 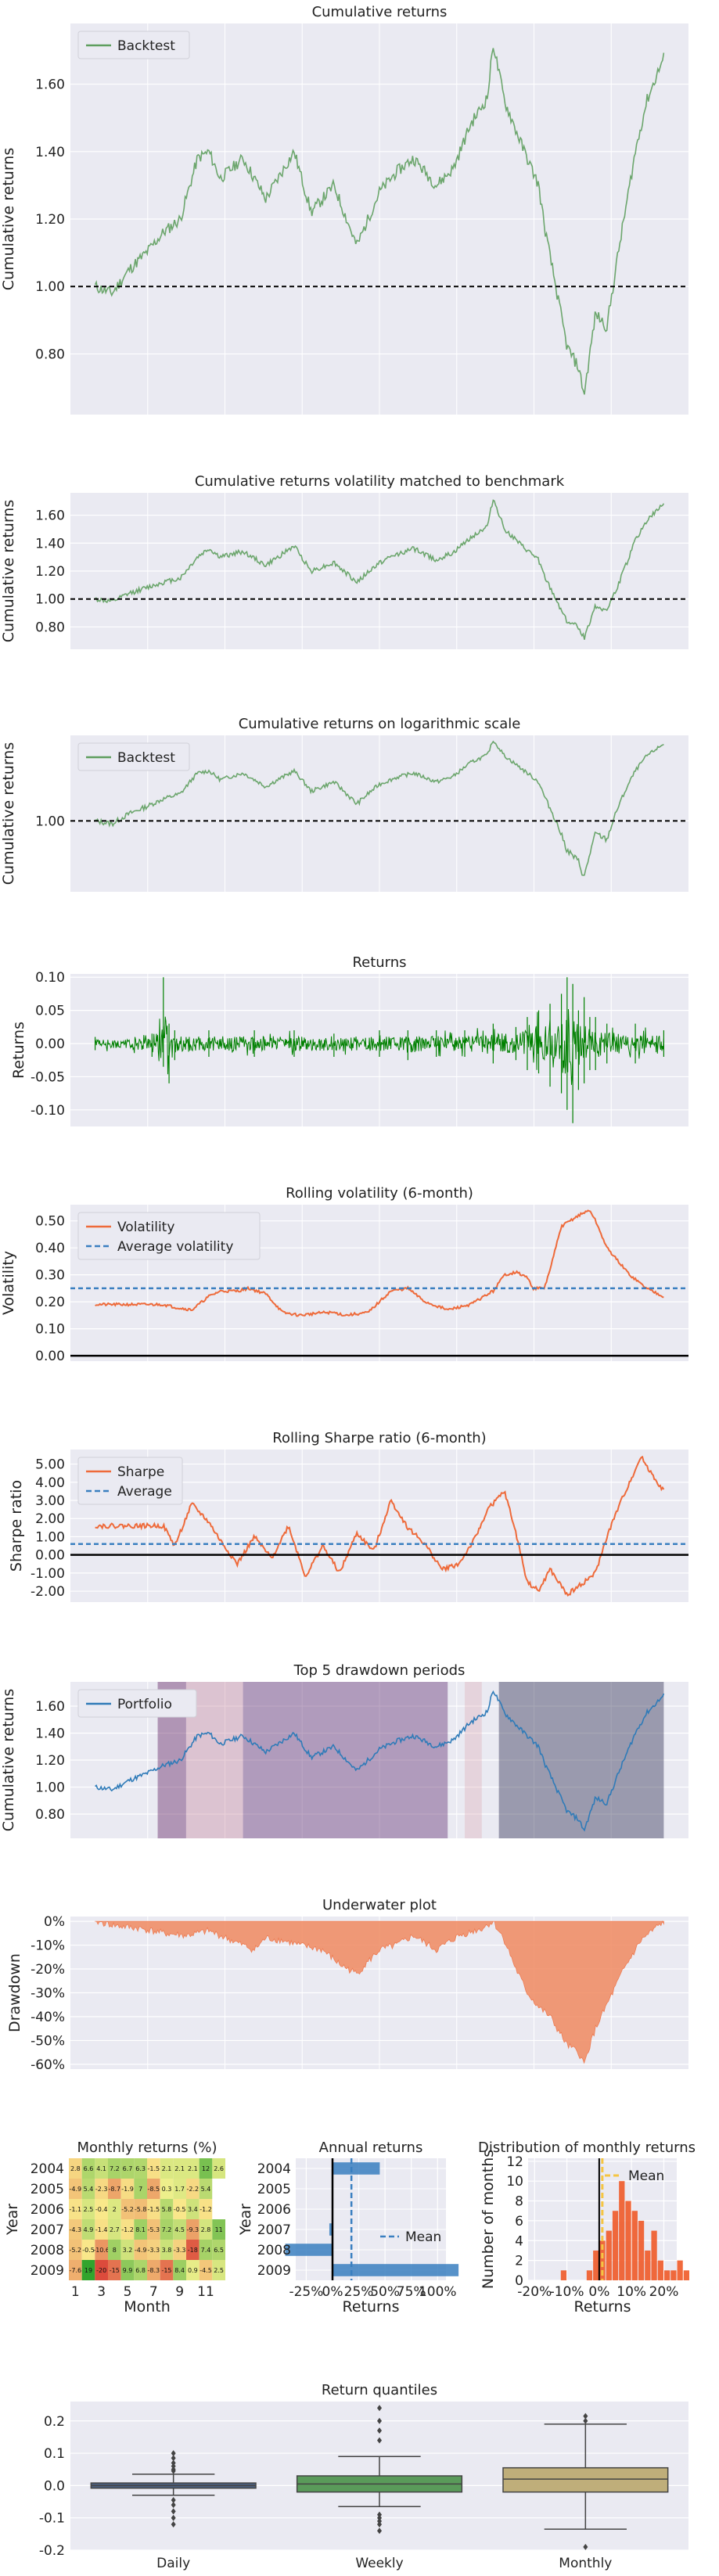 I want to click on x-tick-label: -25%, so click(x=306, y=2292).